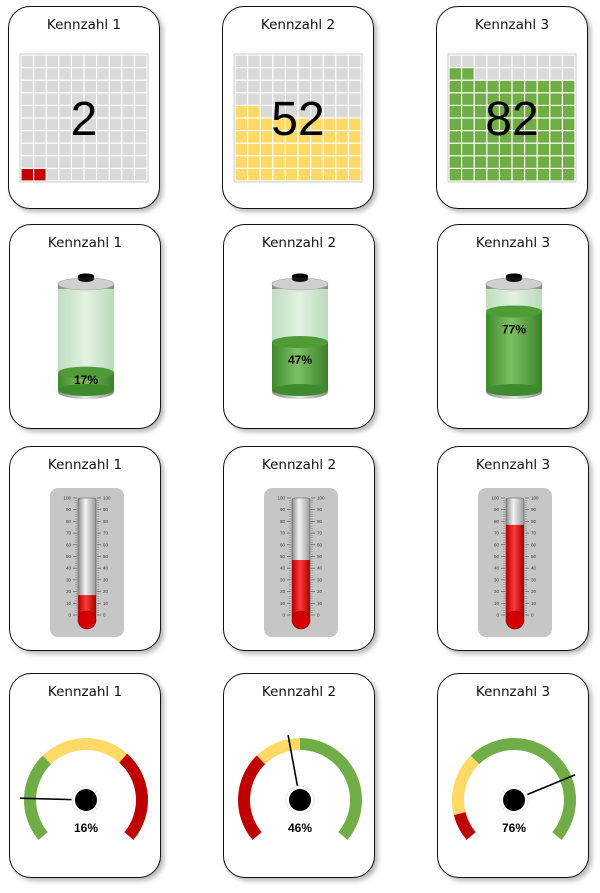  What do you see at coordinates (300, 336) in the screenshot?
I see `battery-chart: 47%` at bounding box center [300, 336].